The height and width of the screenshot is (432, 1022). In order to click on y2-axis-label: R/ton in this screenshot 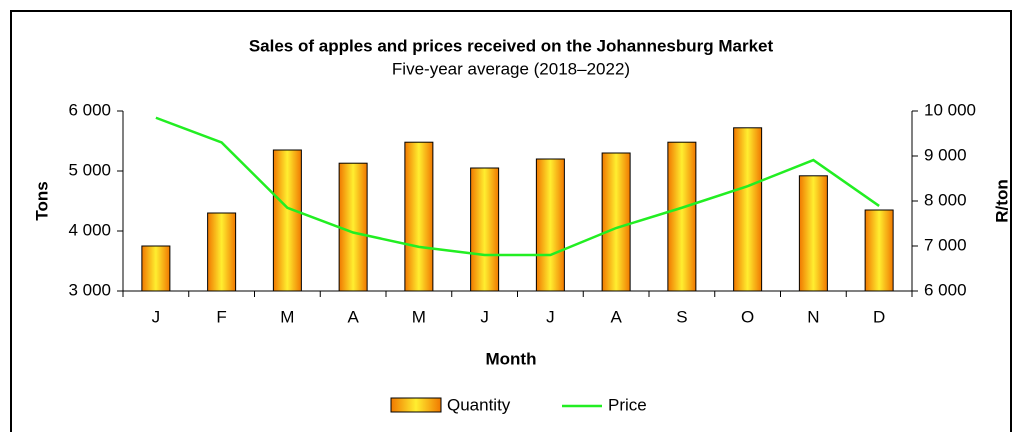, I will do `click(1001, 200)`.